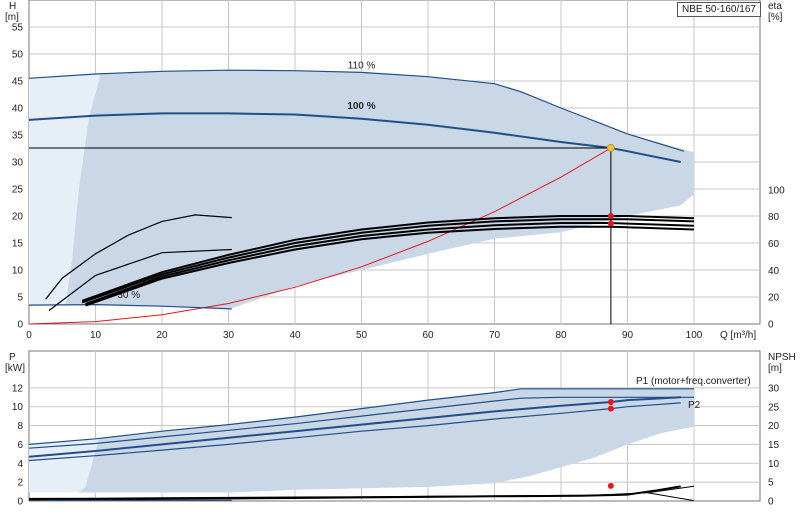 This screenshot has height=525, width=800. What do you see at coordinates (295, 335) in the screenshot?
I see `x-tick-label: 40` at bounding box center [295, 335].